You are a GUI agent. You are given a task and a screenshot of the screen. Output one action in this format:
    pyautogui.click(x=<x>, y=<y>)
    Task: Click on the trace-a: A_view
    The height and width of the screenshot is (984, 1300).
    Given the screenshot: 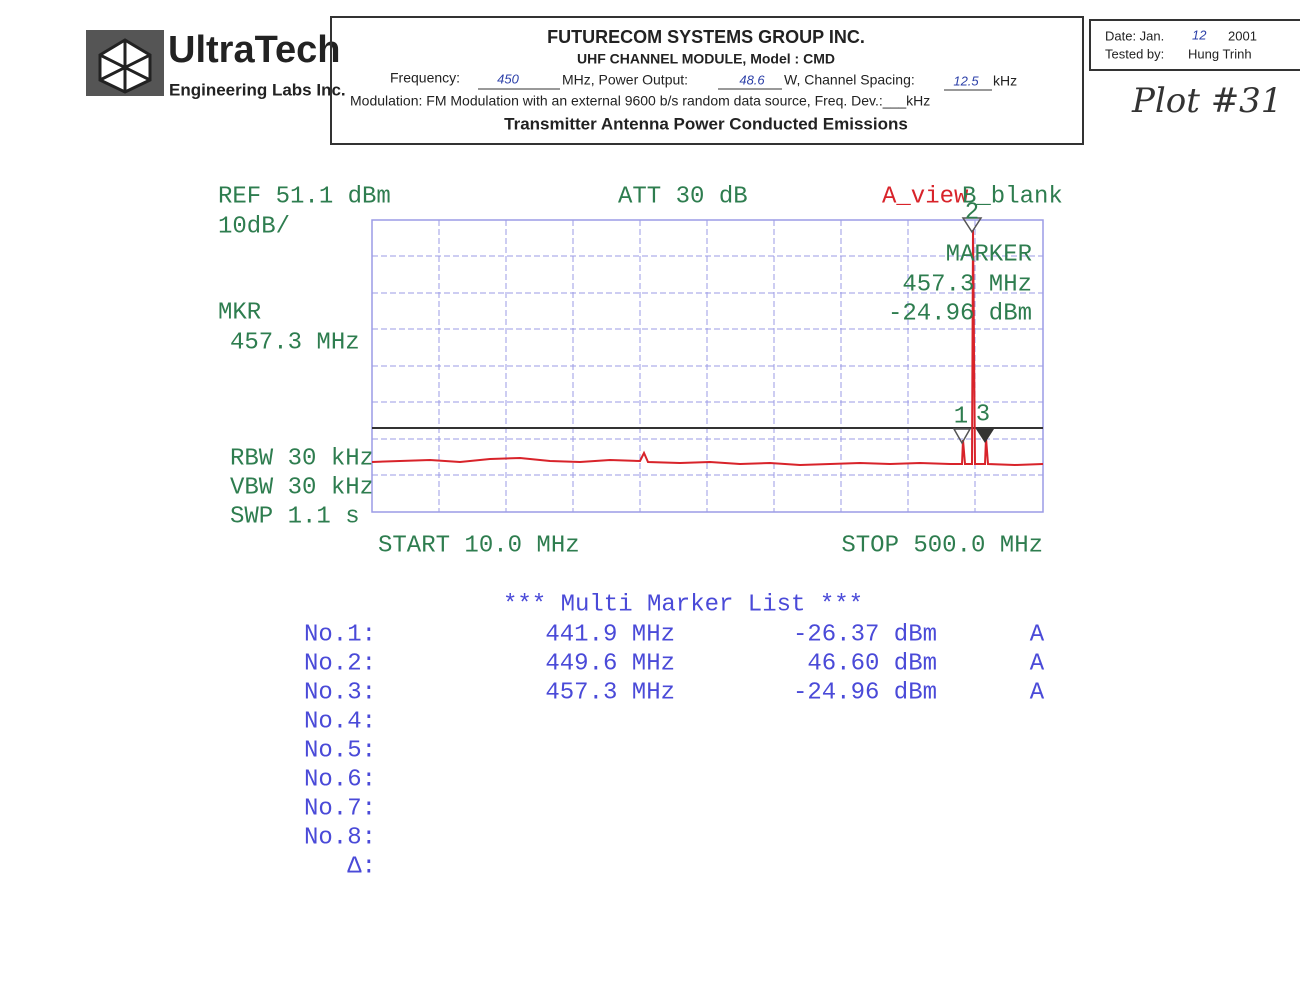 What is the action you would take?
    pyautogui.click(x=925, y=196)
    